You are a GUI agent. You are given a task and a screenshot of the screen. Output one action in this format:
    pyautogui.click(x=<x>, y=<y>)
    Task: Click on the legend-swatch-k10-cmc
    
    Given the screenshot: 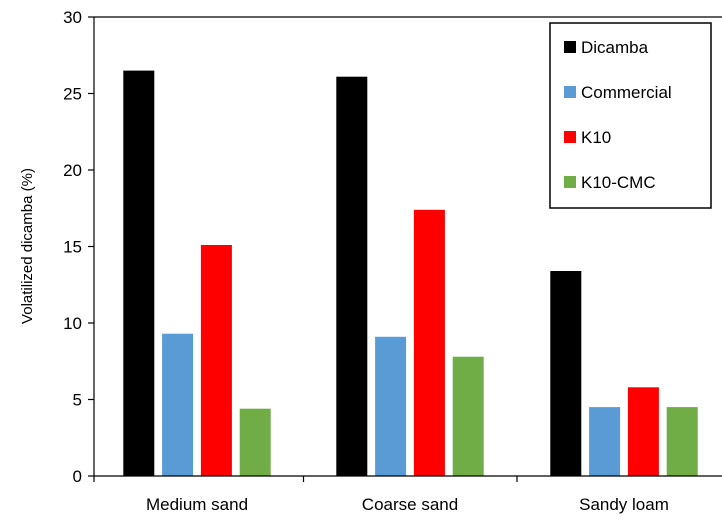 What is the action you would take?
    pyautogui.click(x=570, y=182)
    